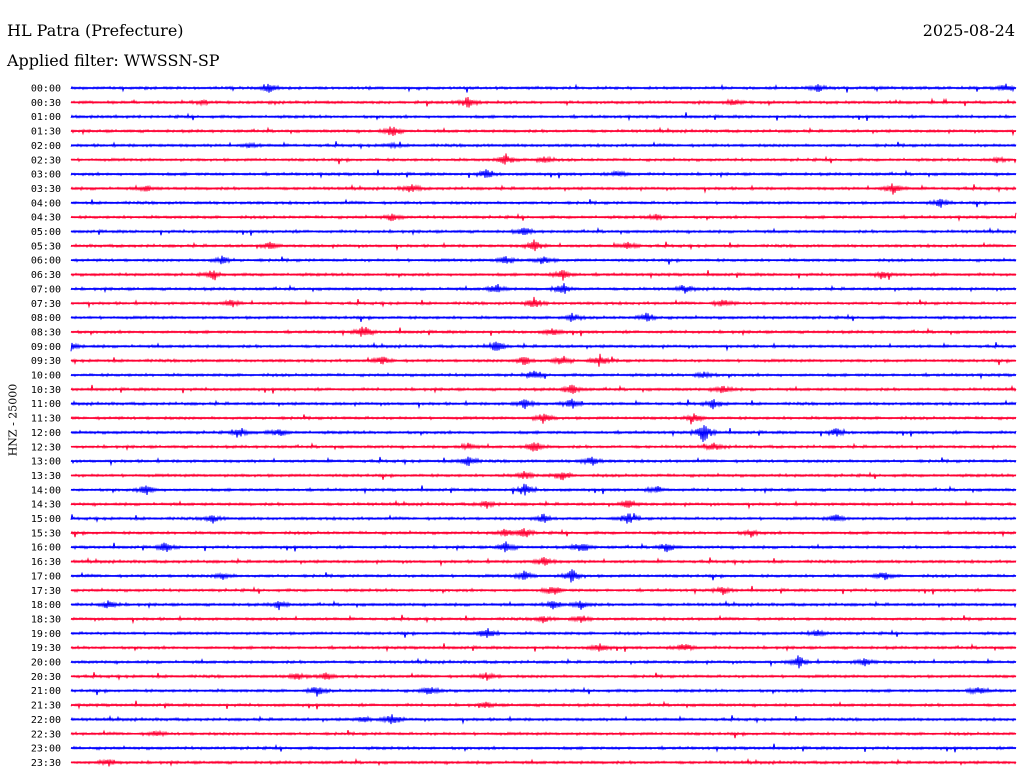 This screenshot has height=780, width=1024. What do you see at coordinates (46, 203) in the screenshot?
I see `row-time-label: 04:00` at bounding box center [46, 203].